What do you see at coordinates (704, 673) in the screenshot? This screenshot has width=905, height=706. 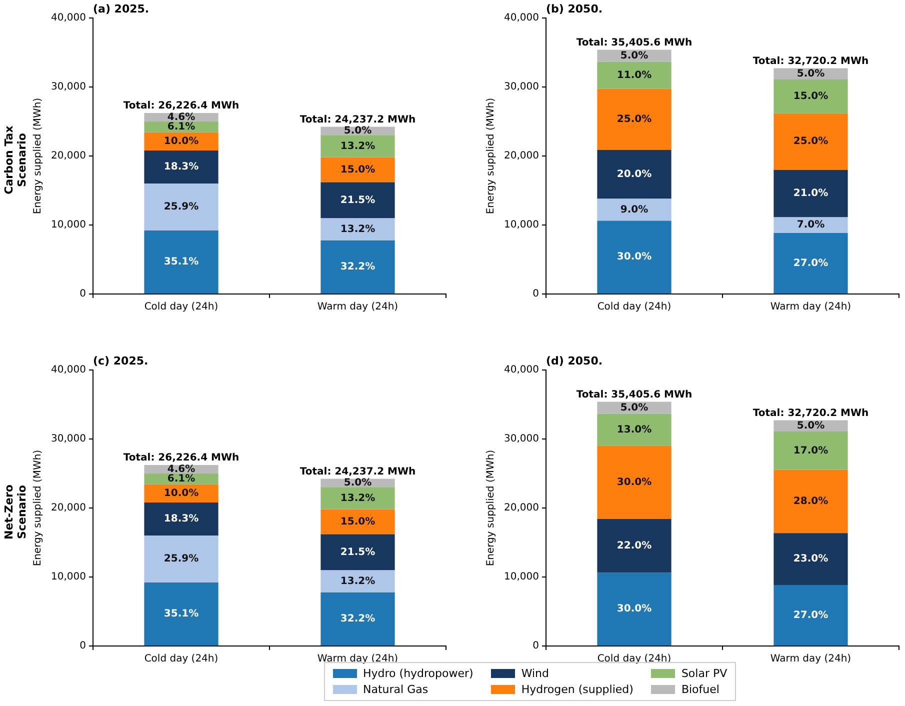 I see `legend-label: Solar PV` at bounding box center [704, 673].